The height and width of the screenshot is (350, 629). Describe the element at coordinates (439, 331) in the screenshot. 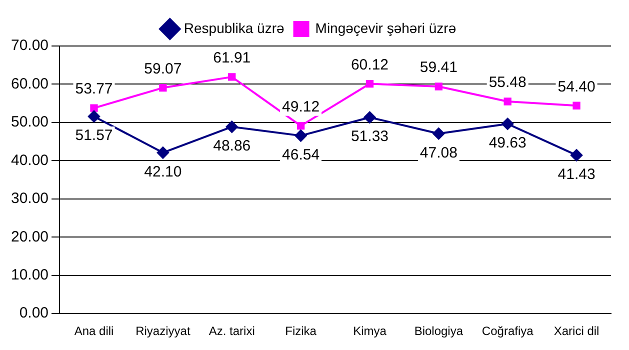

I see `x-tick-label: Biologiya` at that location.